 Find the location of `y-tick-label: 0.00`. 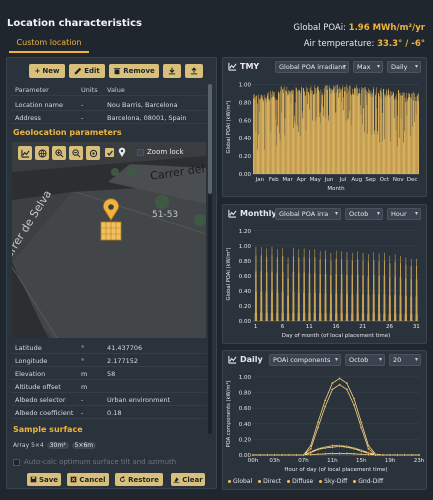

y-tick-label: 0.00 is located at coordinates (245, 322).